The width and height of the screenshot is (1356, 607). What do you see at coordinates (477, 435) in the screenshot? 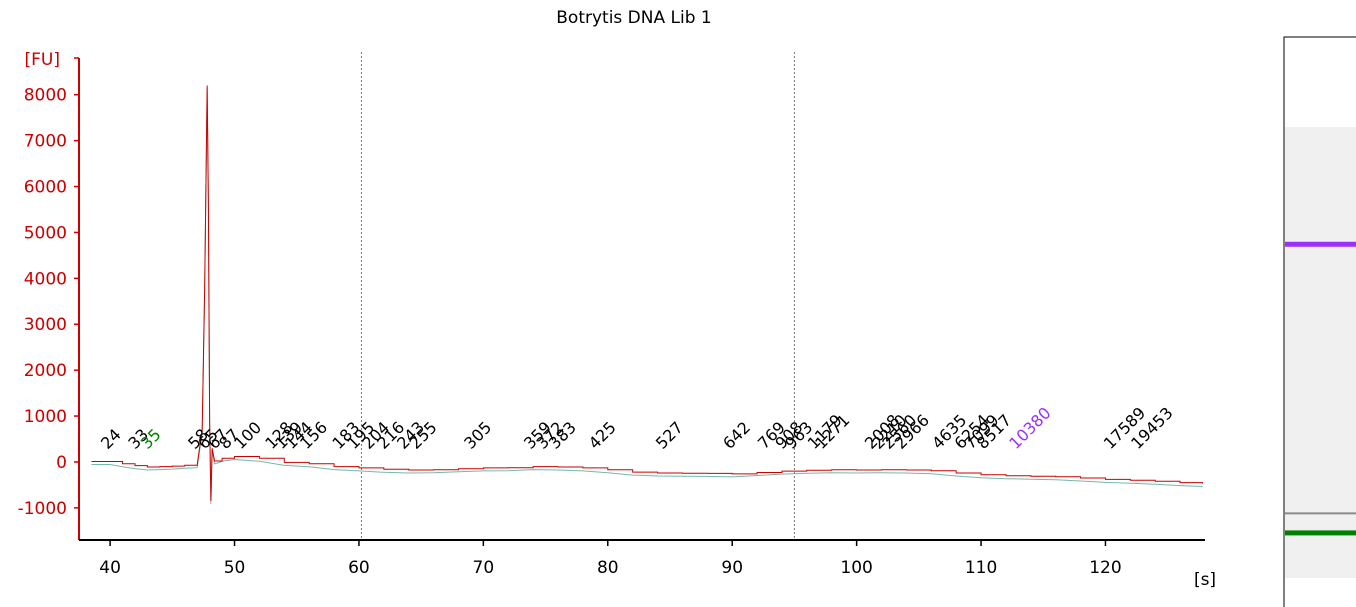
I see `peak-label: 305` at bounding box center [477, 435].